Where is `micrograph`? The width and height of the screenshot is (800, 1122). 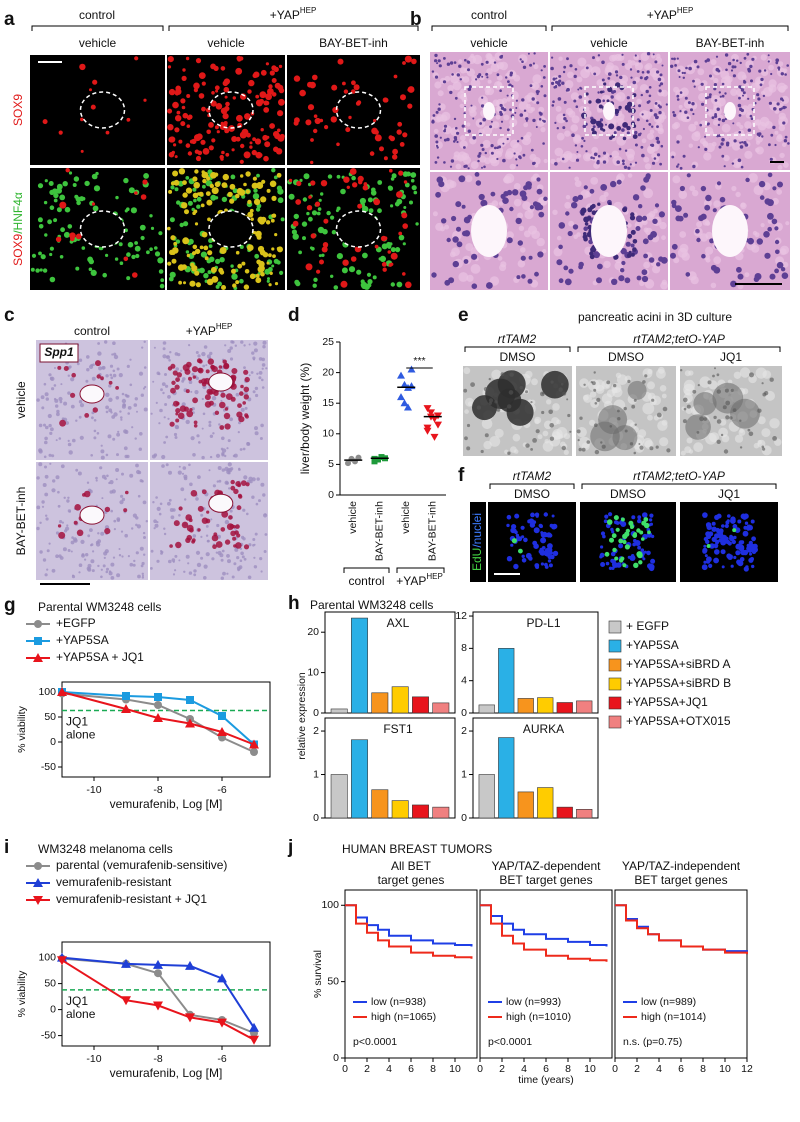 micrograph is located at coordinates (209, 521).